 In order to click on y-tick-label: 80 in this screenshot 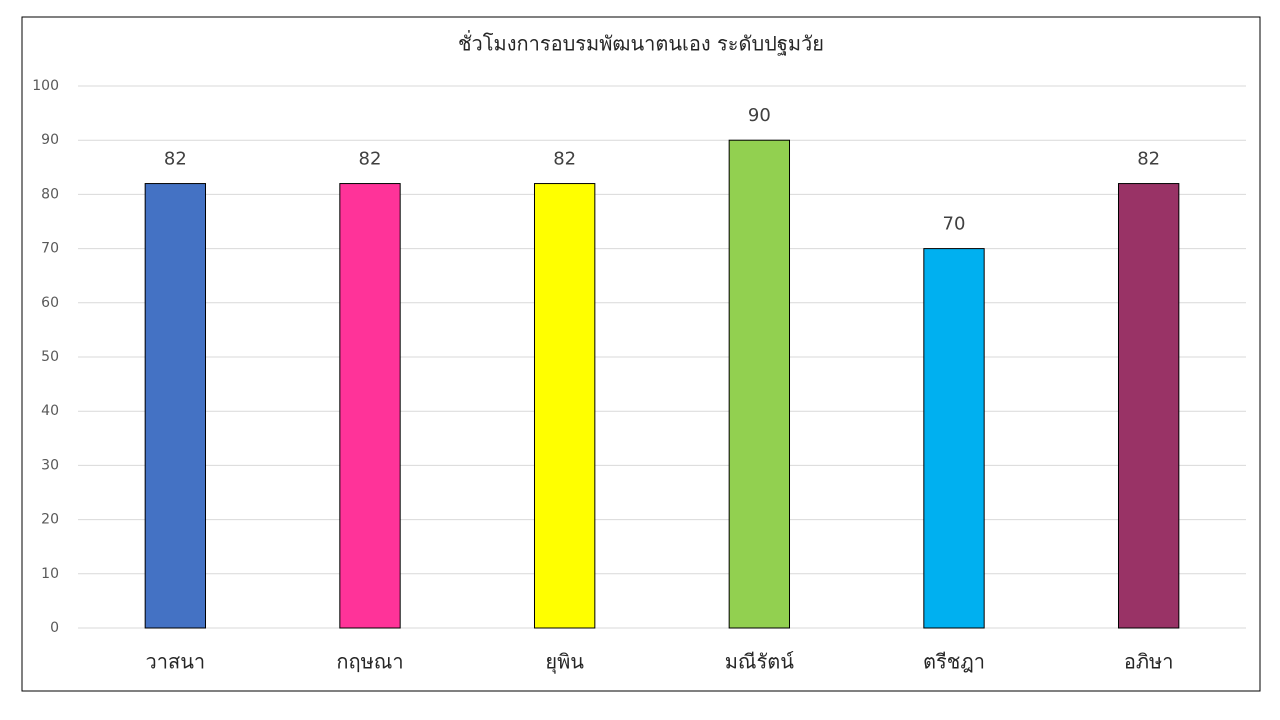, I will do `click(50, 194)`.